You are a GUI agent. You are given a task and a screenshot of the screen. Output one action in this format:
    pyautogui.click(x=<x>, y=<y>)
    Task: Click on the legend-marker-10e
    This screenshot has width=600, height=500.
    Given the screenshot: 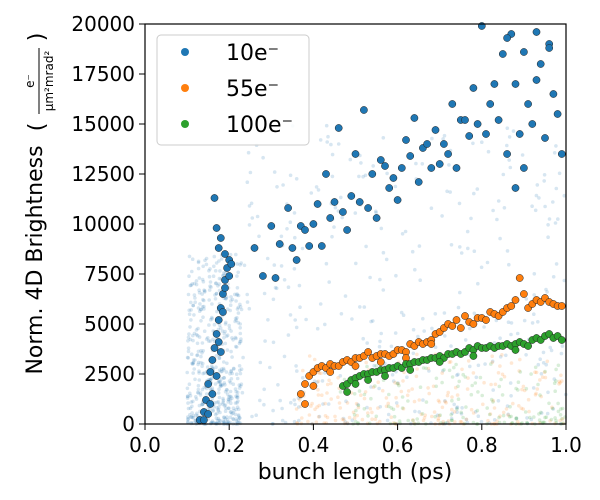 What is the action you would take?
    pyautogui.click(x=185, y=52)
    